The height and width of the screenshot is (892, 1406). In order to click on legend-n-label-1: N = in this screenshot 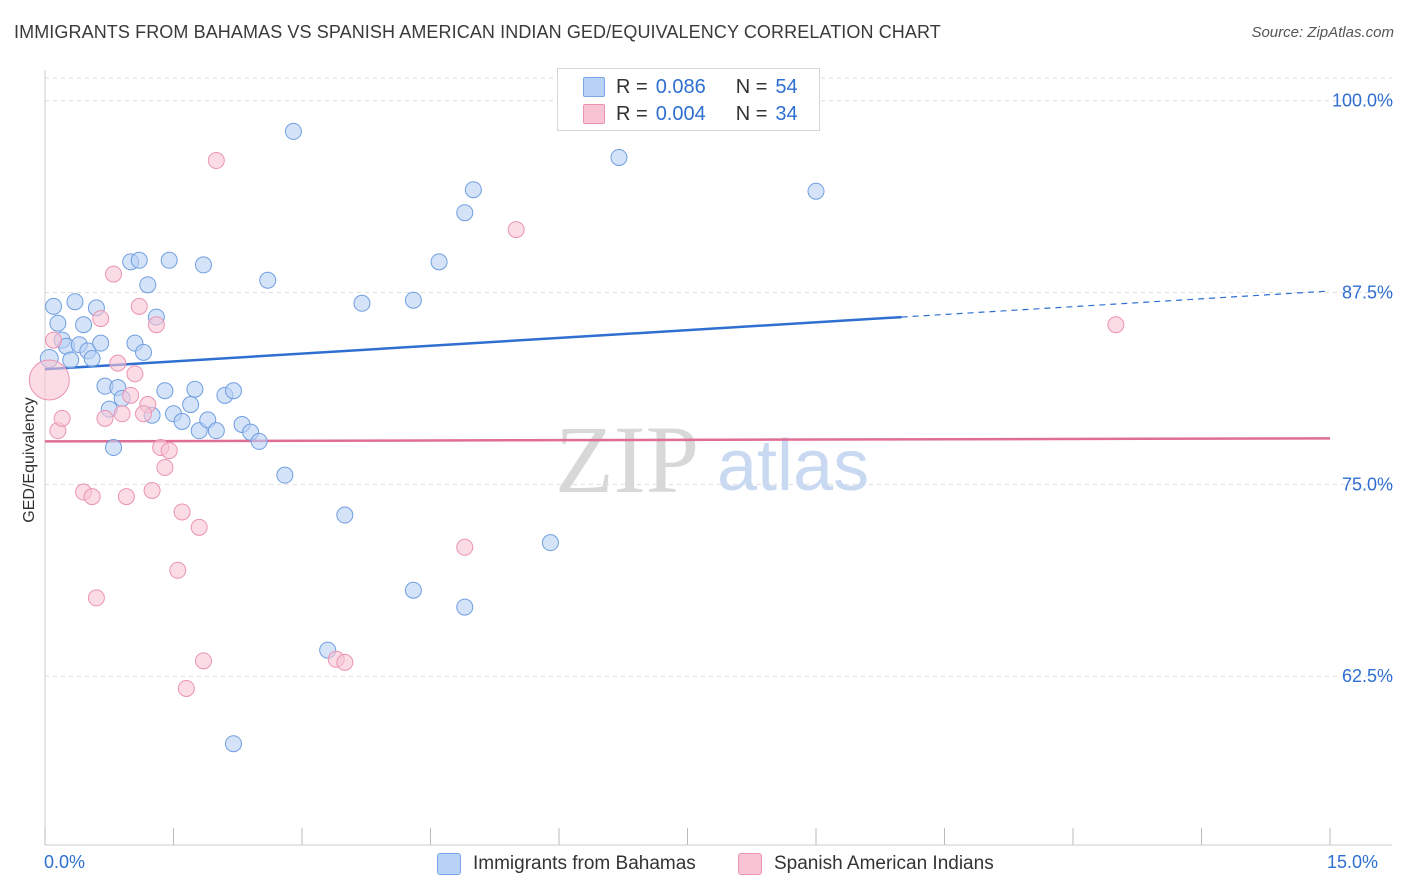, I will do `click(751, 86)`.